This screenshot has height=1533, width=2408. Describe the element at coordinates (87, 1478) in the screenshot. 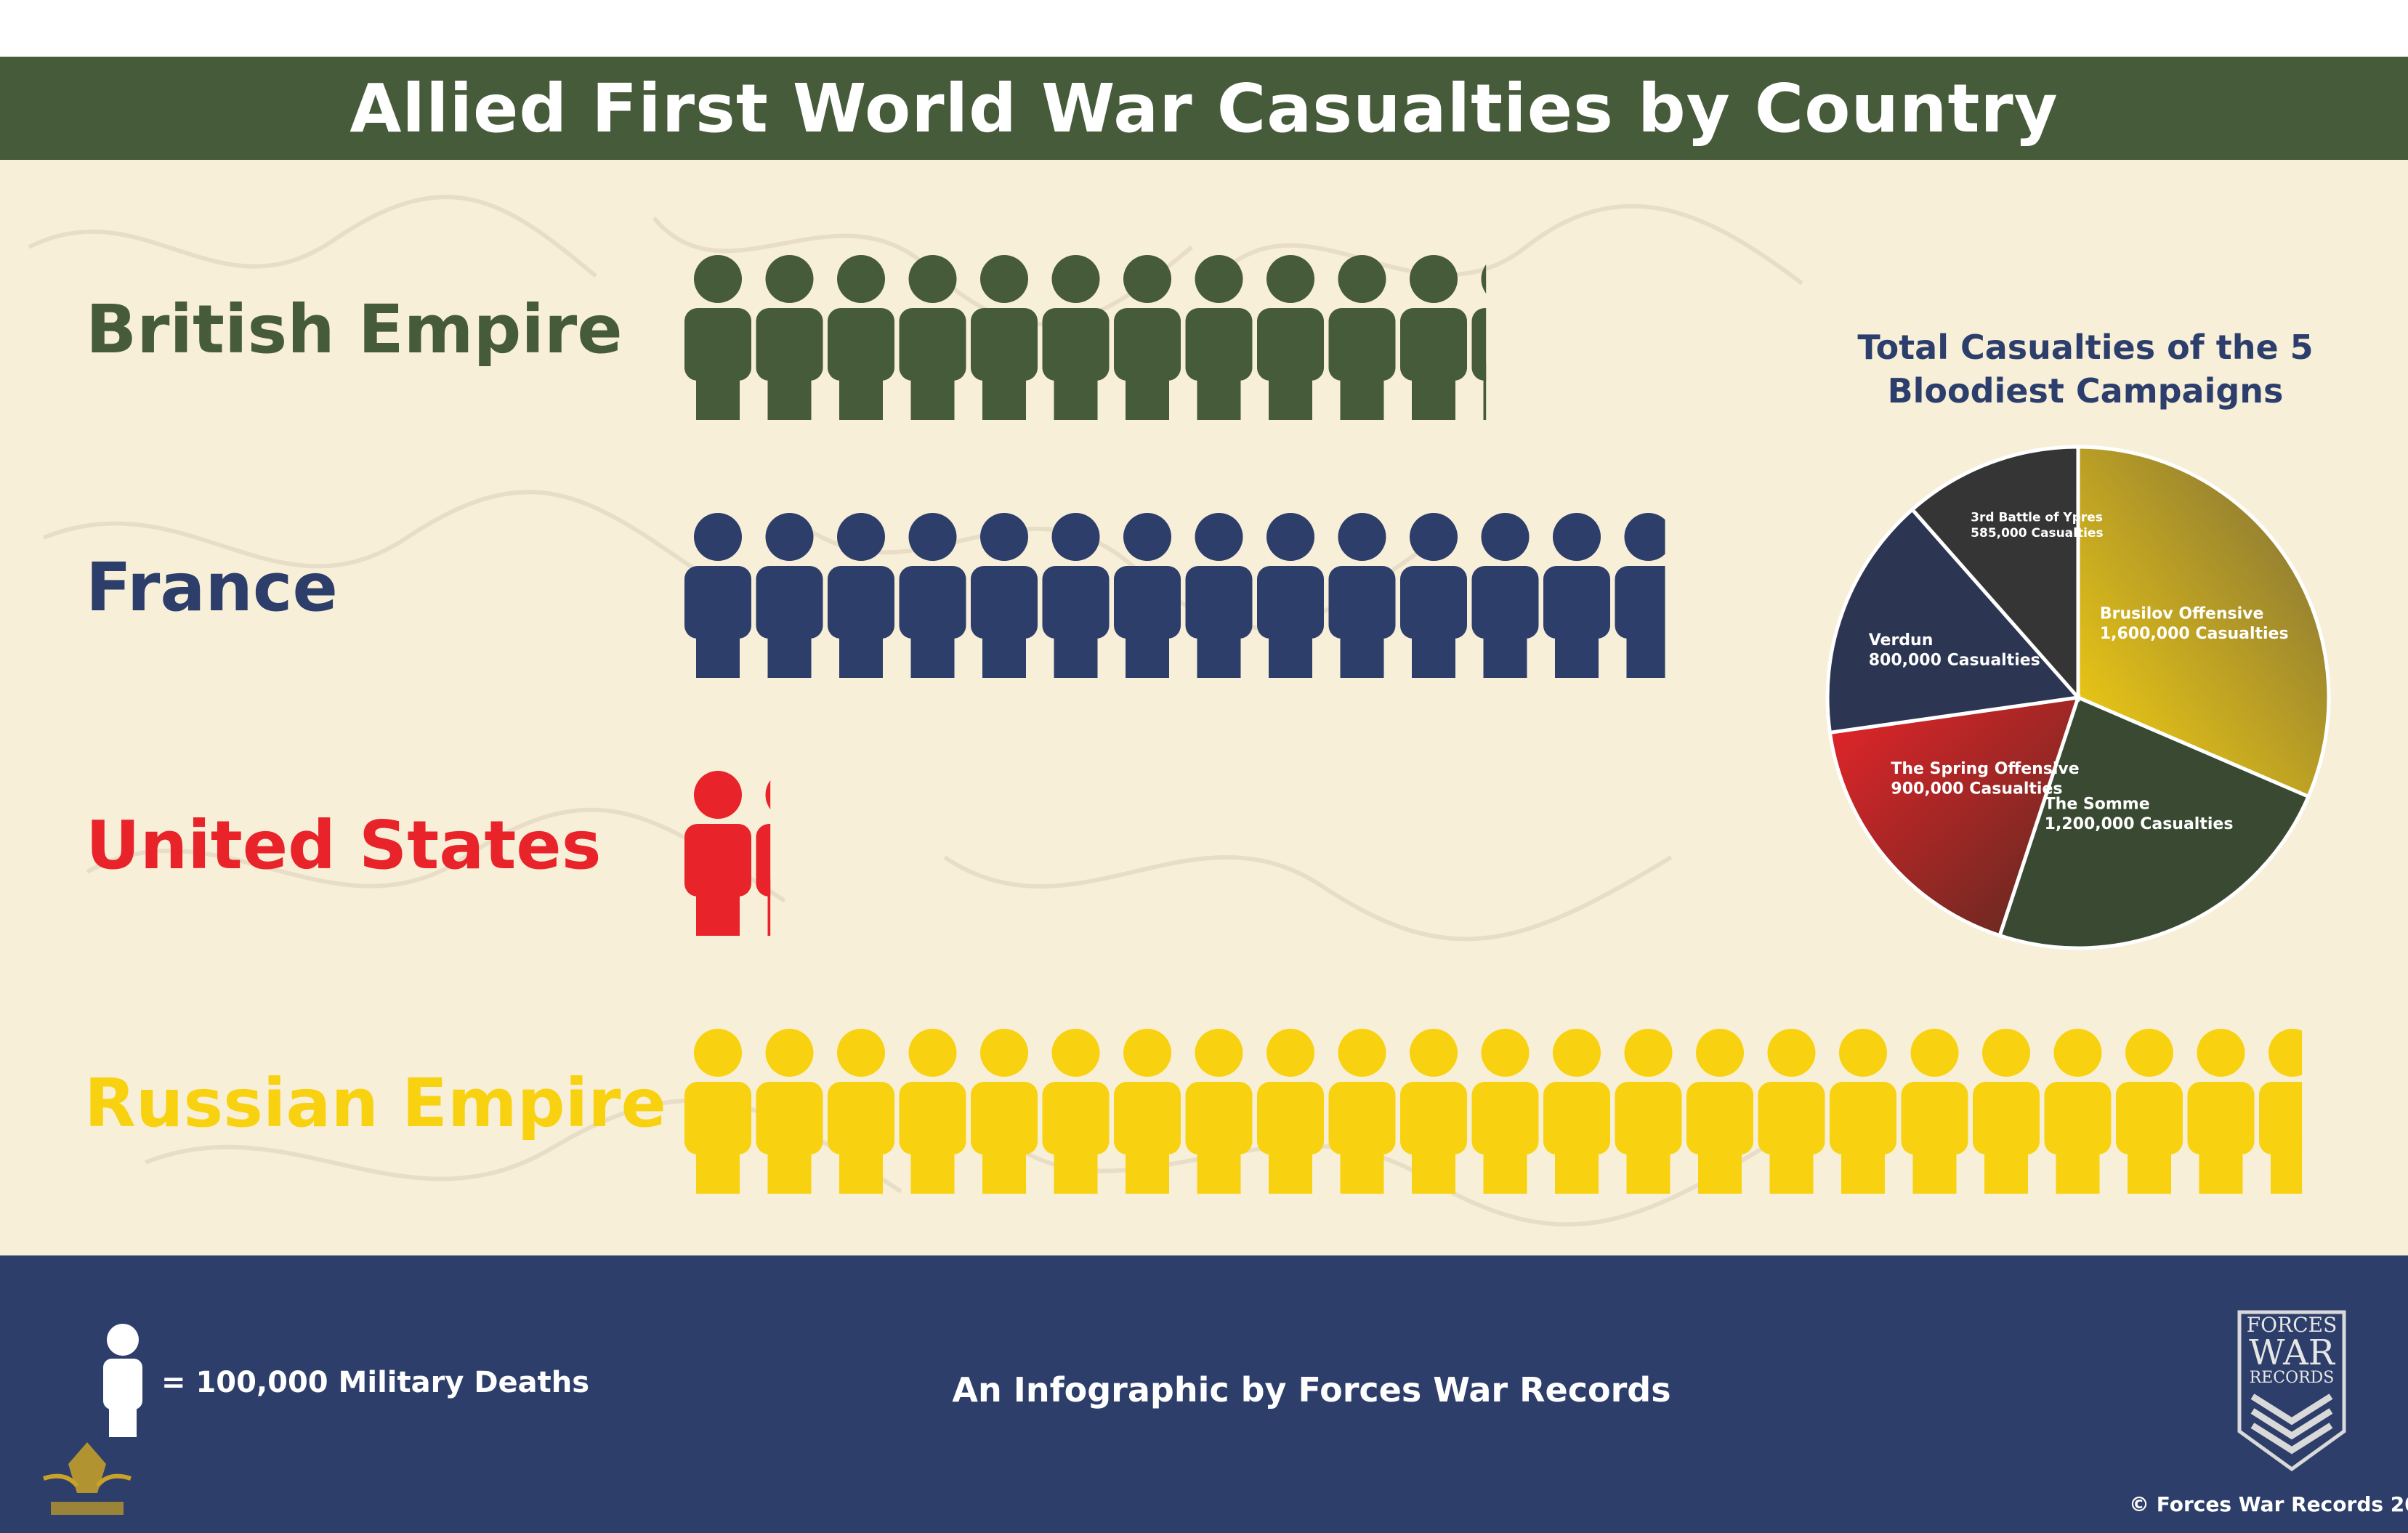

I see `watermark-emblem` at that location.